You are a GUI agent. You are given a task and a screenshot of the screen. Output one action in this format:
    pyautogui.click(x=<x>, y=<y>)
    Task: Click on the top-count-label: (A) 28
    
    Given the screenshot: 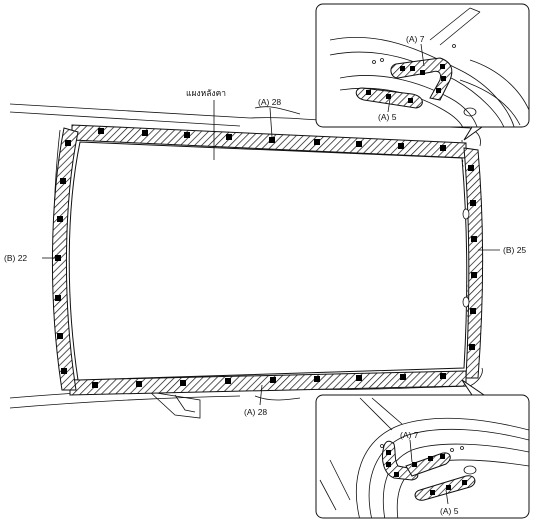 What is the action you would take?
    pyautogui.click(x=269, y=102)
    